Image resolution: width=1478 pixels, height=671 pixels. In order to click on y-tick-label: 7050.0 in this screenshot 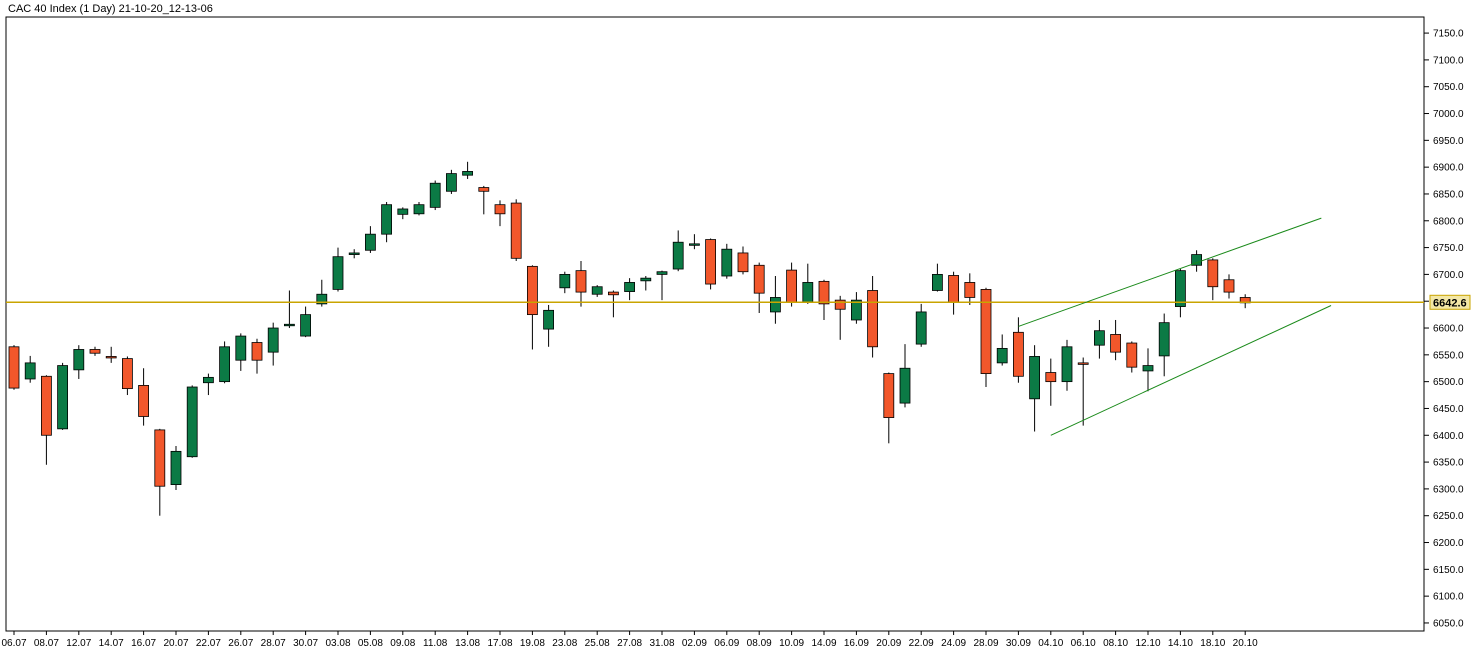, I will do `click(1448, 87)`.